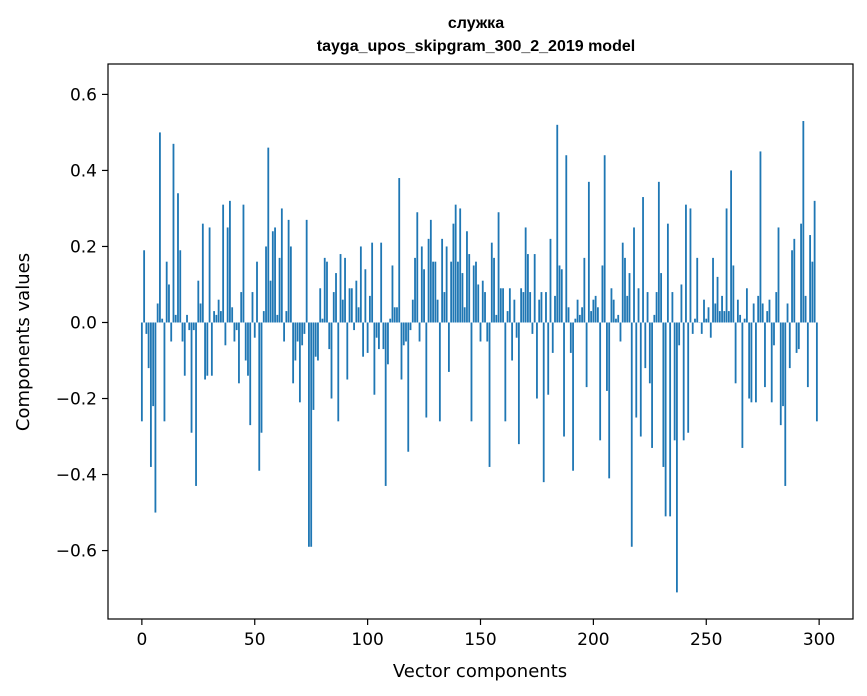 The height and width of the screenshot is (696, 867). What do you see at coordinates (83, 171) in the screenshot?
I see `y-tick-label: 0.4` at bounding box center [83, 171].